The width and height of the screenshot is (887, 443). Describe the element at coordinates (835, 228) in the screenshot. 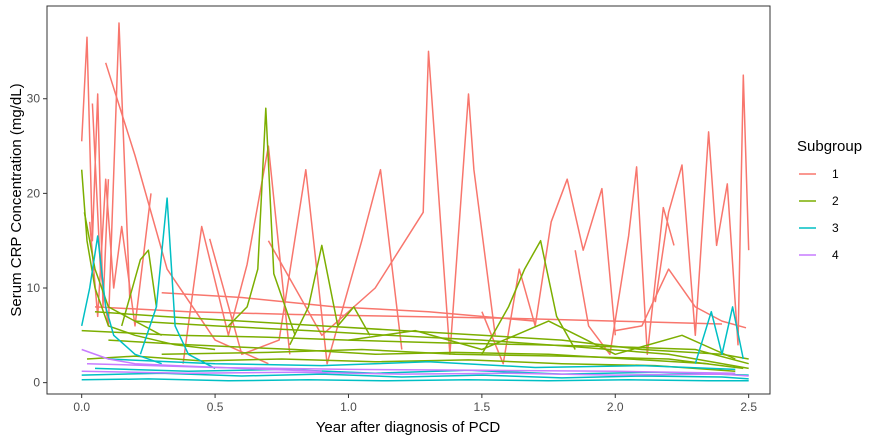

I see `legend-label-subgroup-3: 3` at that location.